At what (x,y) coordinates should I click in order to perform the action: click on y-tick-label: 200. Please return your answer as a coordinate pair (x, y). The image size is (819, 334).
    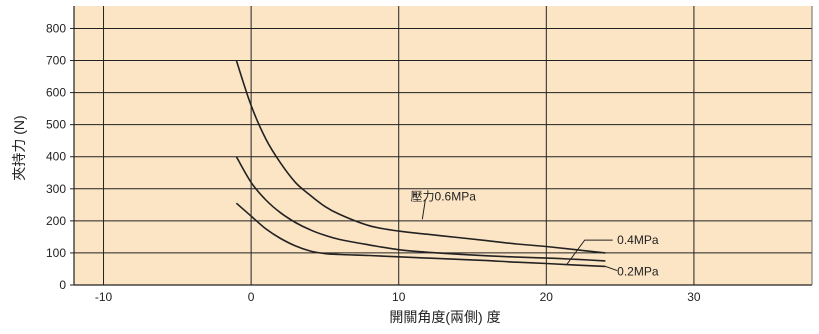
    Looking at the image, I should click on (56, 221).